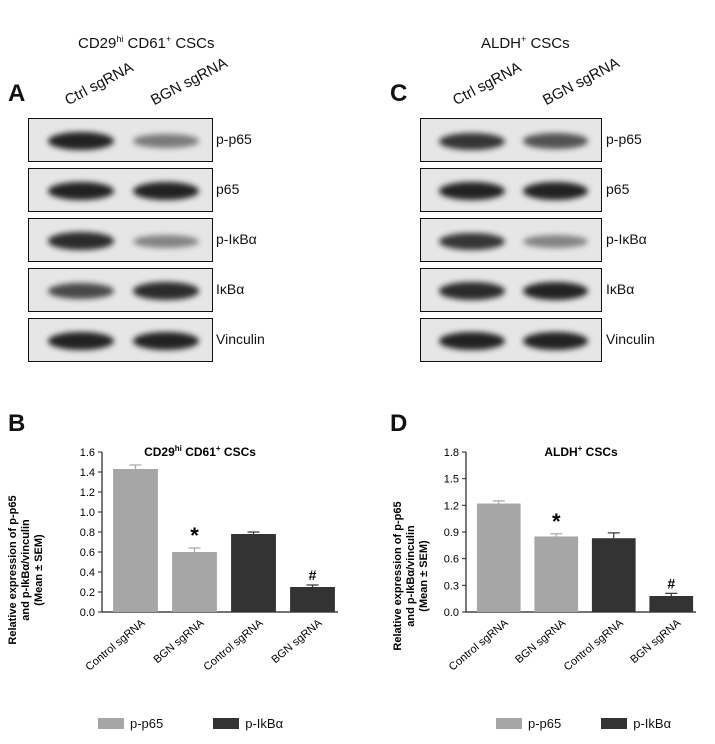  Describe the element at coordinates (97, 43) in the screenshot. I see `title-text: CD29` at that location.